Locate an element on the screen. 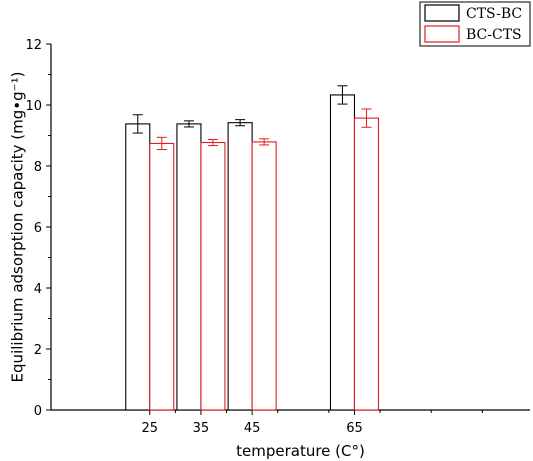  y-tick-label: 0 is located at coordinates (38, 411).